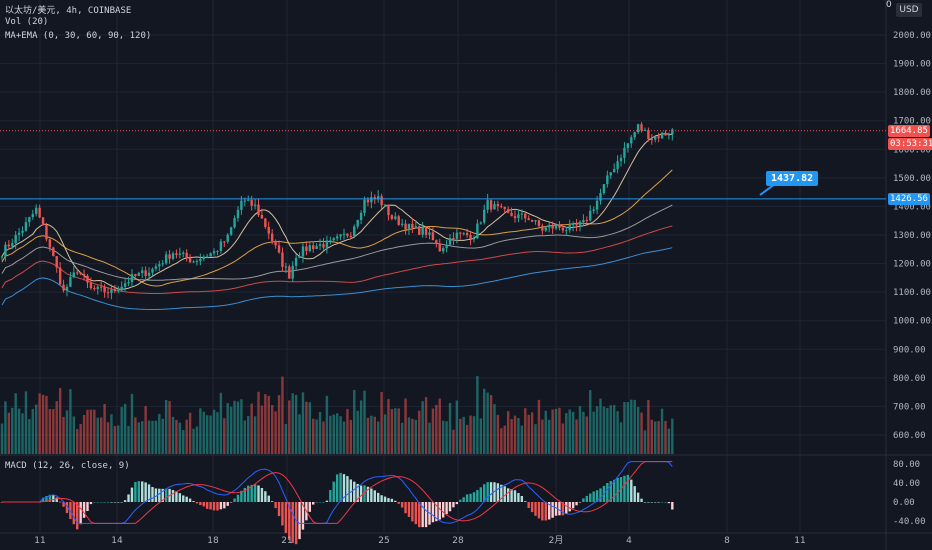 This screenshot has width=932, height=550. I want to click on symbol-legend: 以太坊/美元, 4h, COINBASE, so click(68, 11).